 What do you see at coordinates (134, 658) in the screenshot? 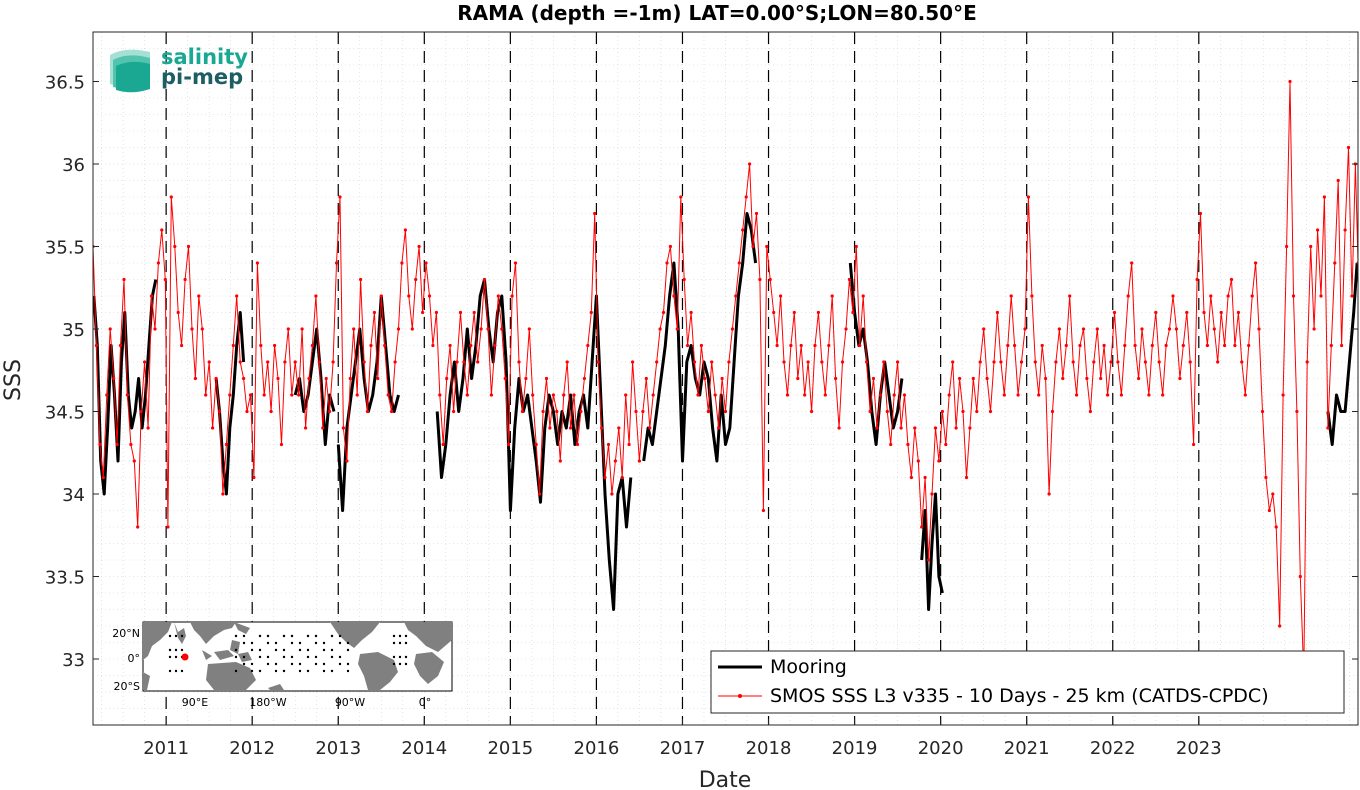
I see `inset-lat-label-0: 0°` at bounding box center [134, 658].